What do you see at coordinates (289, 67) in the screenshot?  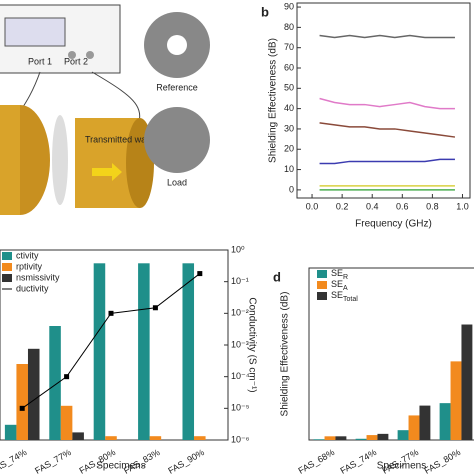 I see `y-tick-label: 60` at bounding box center [289, 67].